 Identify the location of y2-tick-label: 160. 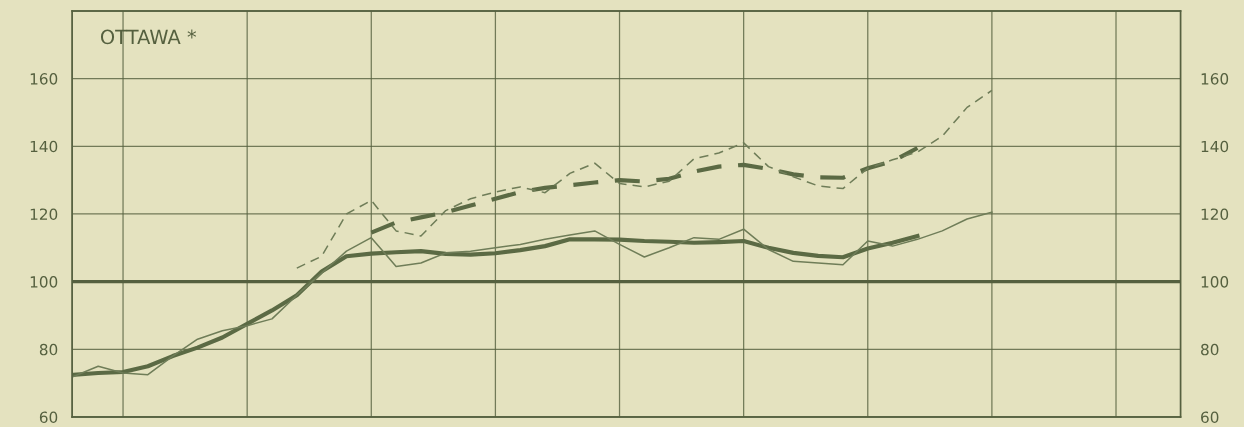
(1215, 79).